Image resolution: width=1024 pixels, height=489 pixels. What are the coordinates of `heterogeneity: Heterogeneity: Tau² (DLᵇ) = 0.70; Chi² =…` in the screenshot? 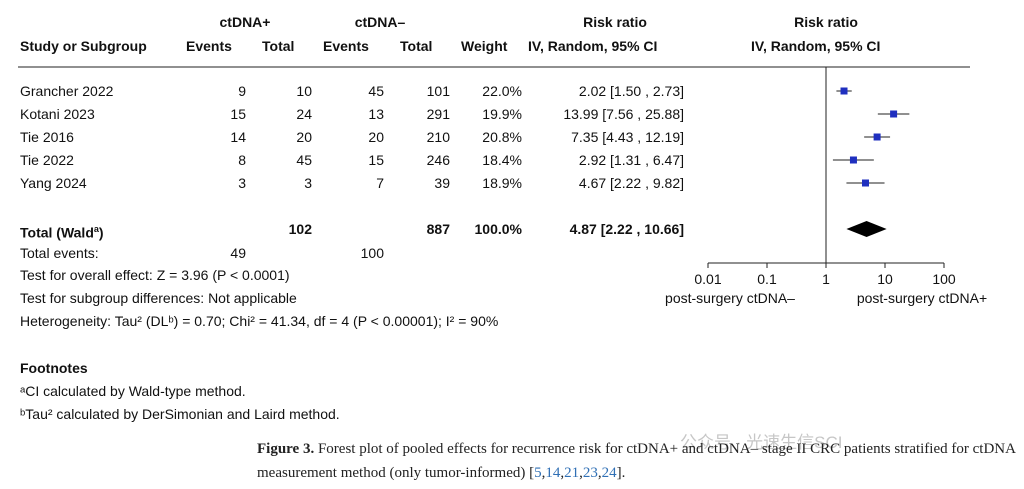 It's located at (259, 321).